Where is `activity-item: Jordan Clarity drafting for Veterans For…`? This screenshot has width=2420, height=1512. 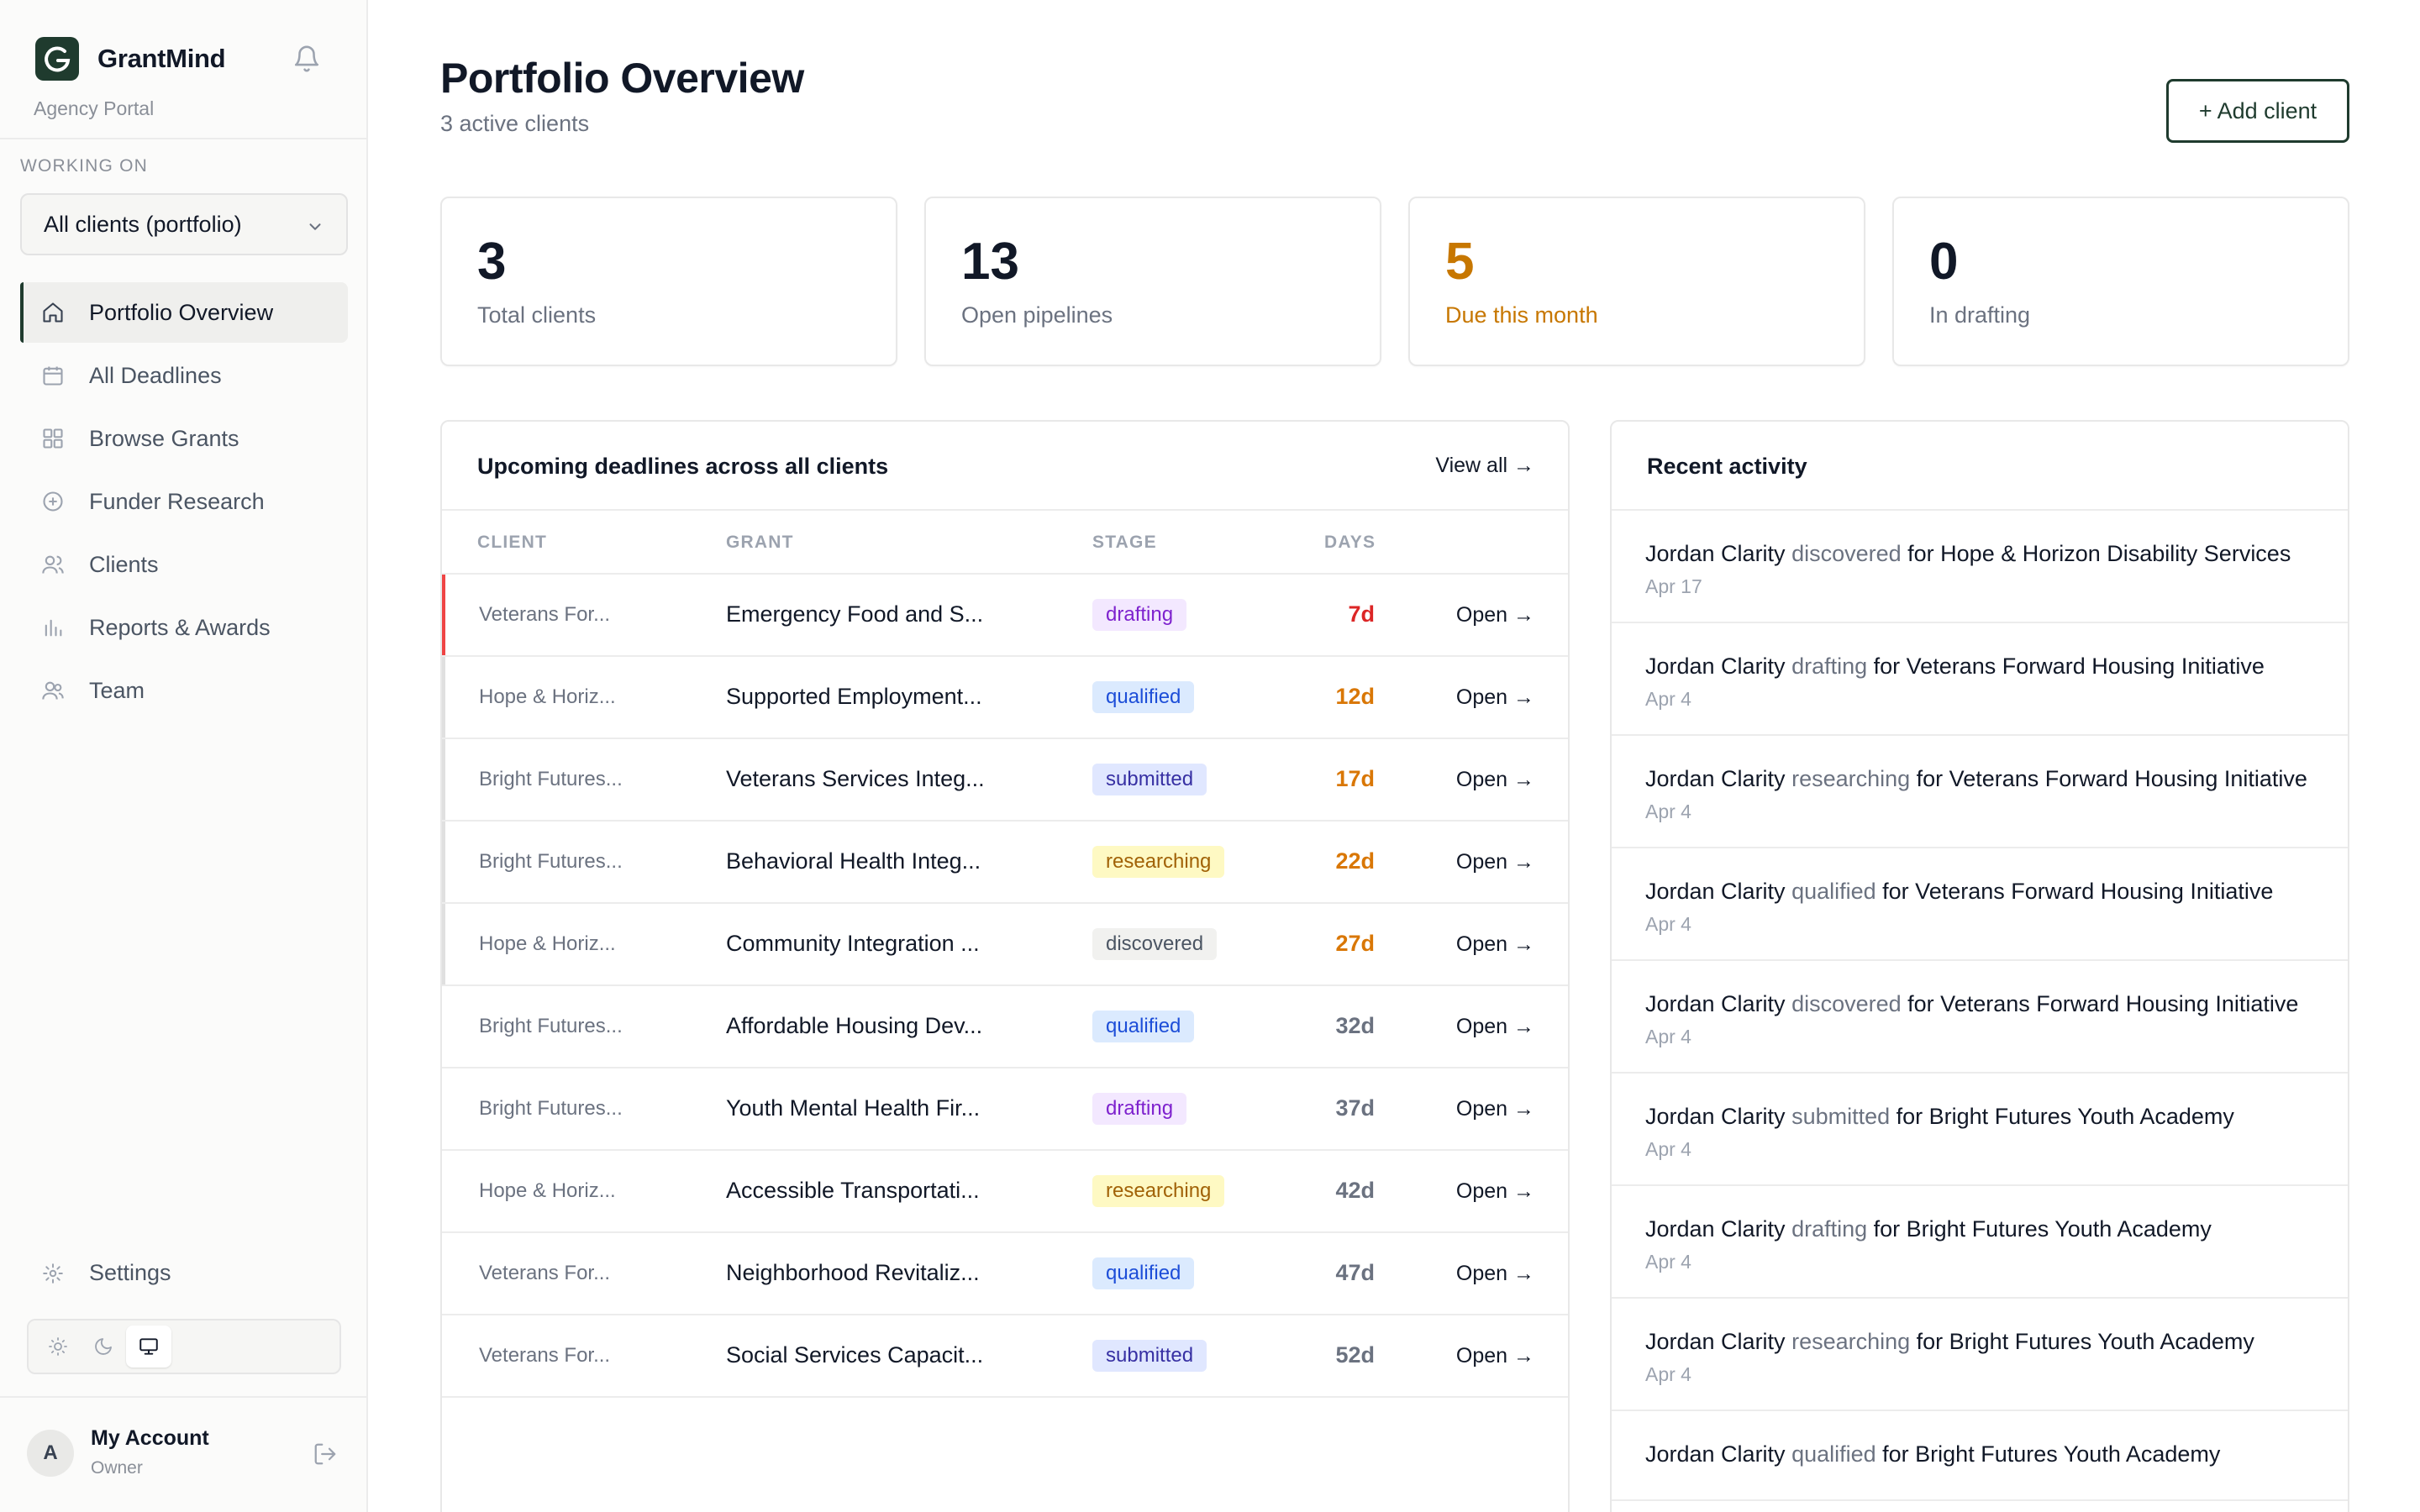
activity-item: Jordan Clarity drafting for Veterans For… is located at coordinates (1980, 679).